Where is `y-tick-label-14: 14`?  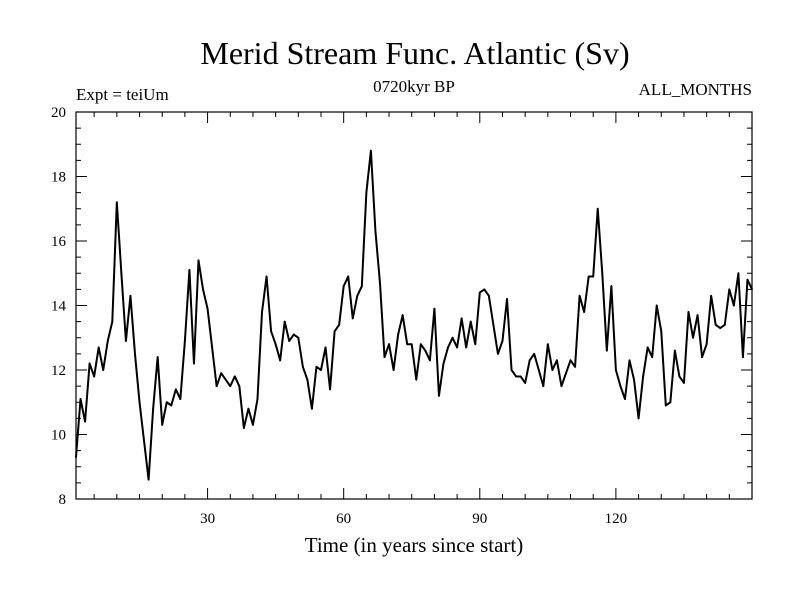
y-tick-label-14: 14 is located at coordinates (59, 307).